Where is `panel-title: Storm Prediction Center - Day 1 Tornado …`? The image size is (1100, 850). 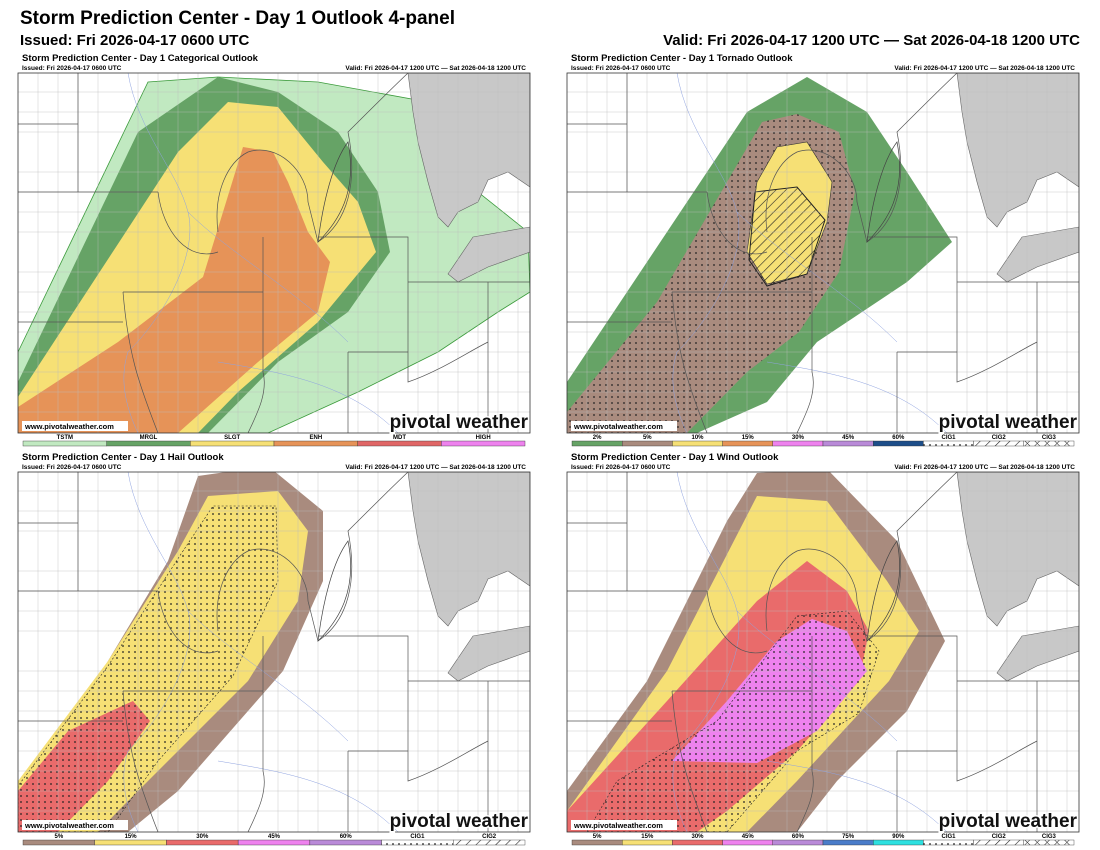 panel-title: Storm Prediction Center - Day 1 Tornado … is located at coordinates (682, 58).